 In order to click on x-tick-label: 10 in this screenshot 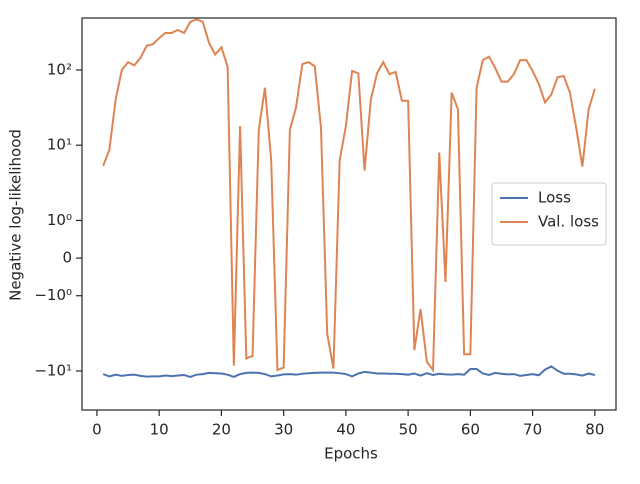, I will do `click(159, 430)`.